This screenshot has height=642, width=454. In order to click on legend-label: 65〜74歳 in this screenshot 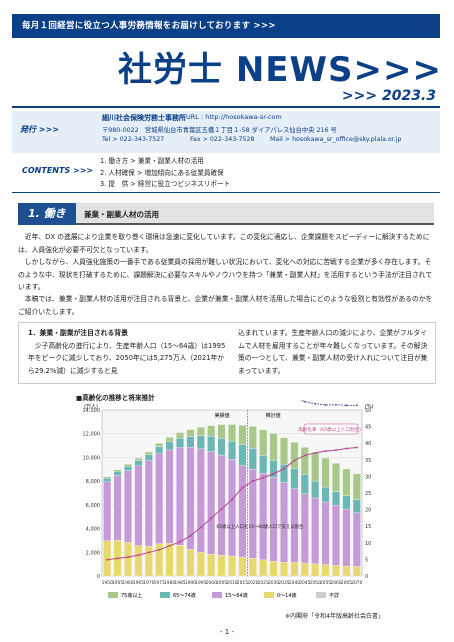, I will do `click(184, 595)`.